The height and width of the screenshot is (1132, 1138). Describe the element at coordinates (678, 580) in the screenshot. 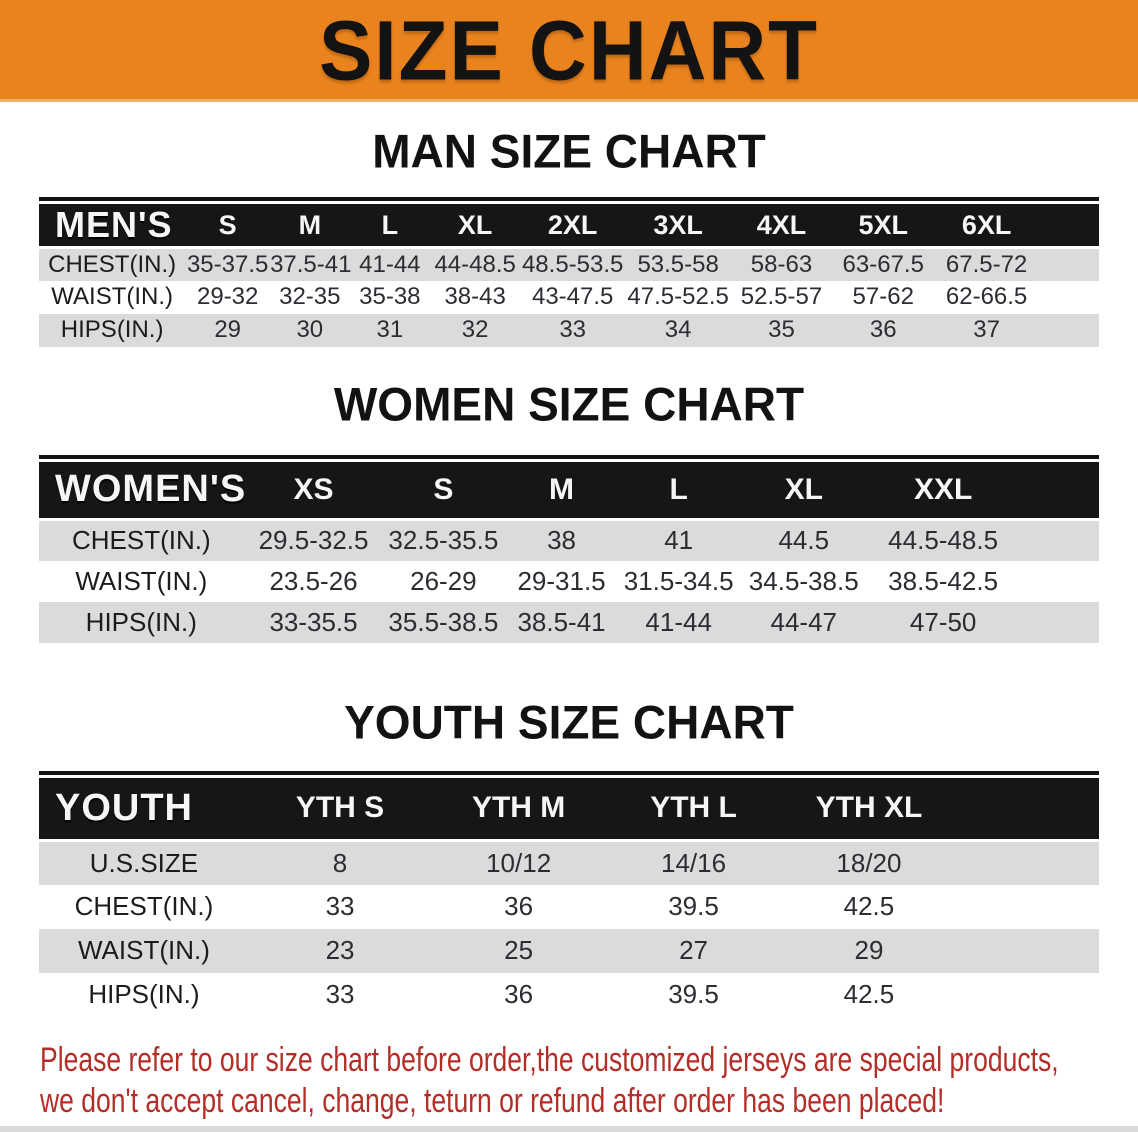

I see `size-cell: 31.5-34.5` at that location.